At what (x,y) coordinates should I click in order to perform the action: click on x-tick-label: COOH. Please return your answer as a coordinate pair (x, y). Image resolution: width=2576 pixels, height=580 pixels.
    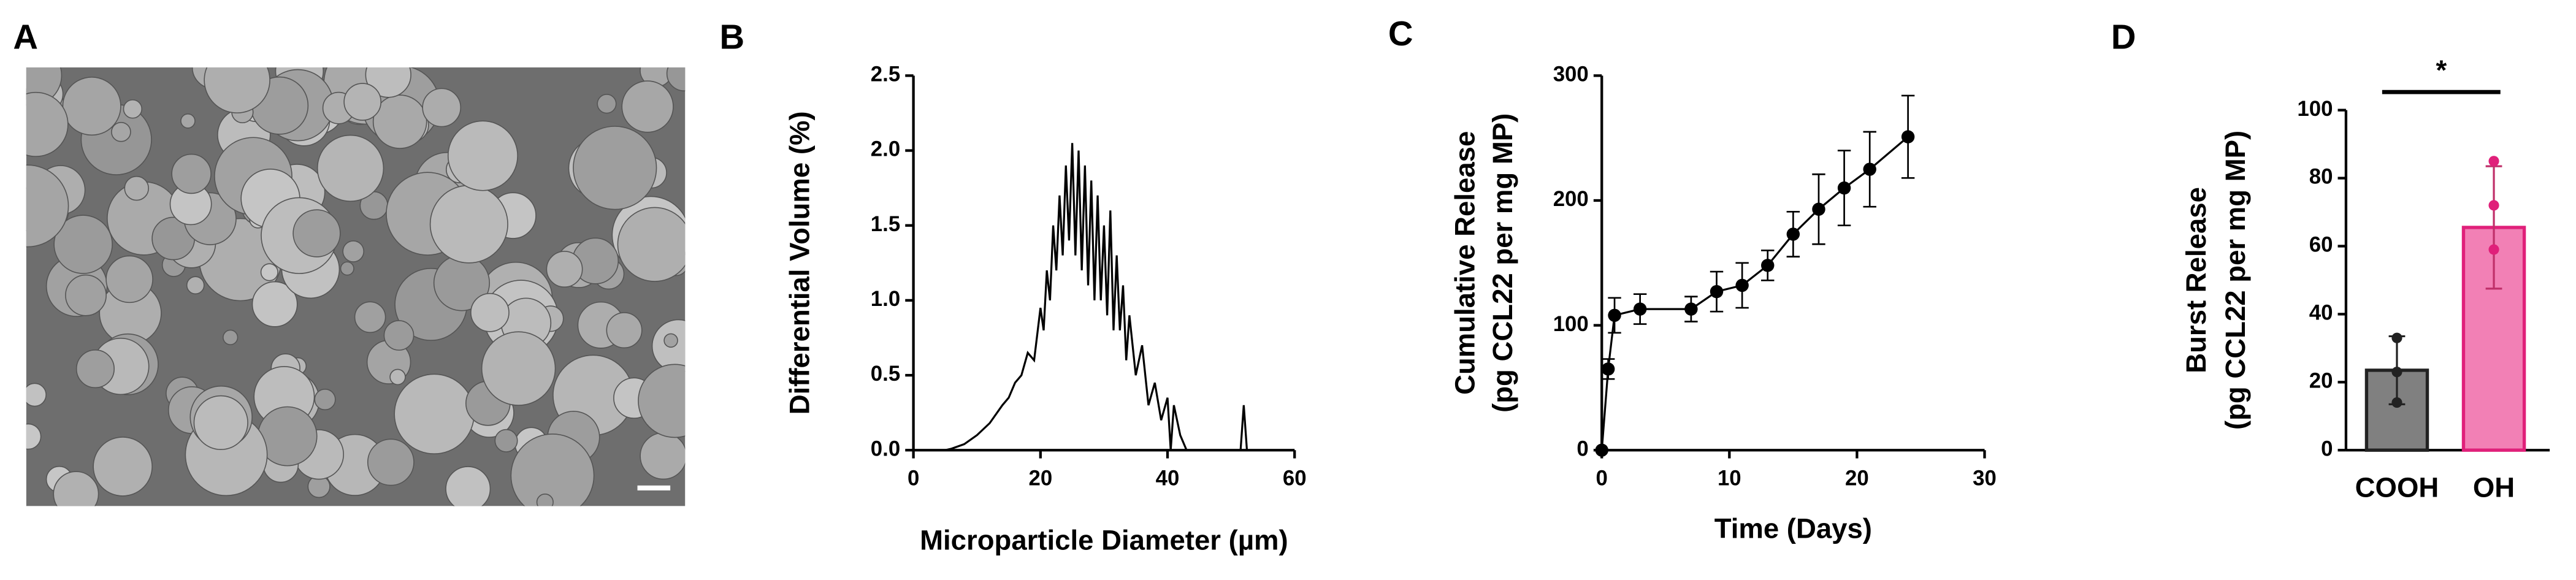
    Looking at the image, I should click on (2397, 487).